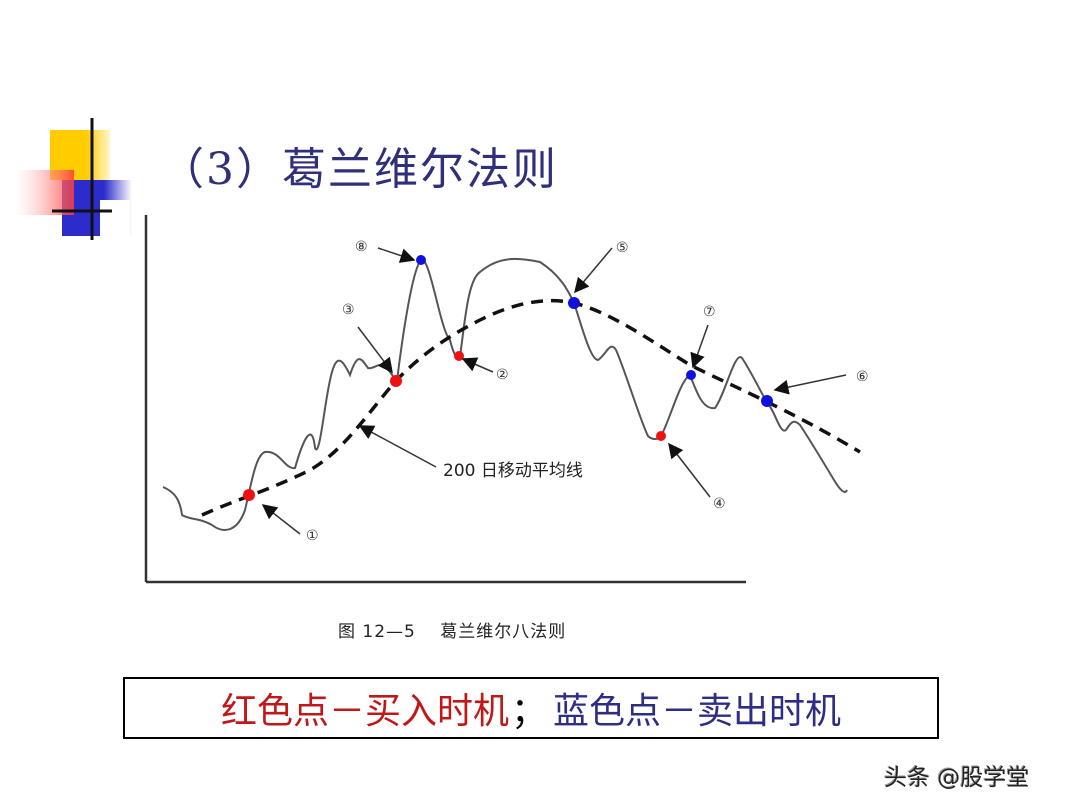 Image resolution: width=1080 pixels, height=810 pixels. Describe the element at coordinates (421, 260) in the screenshot. I see `point-8-sell` at that location.